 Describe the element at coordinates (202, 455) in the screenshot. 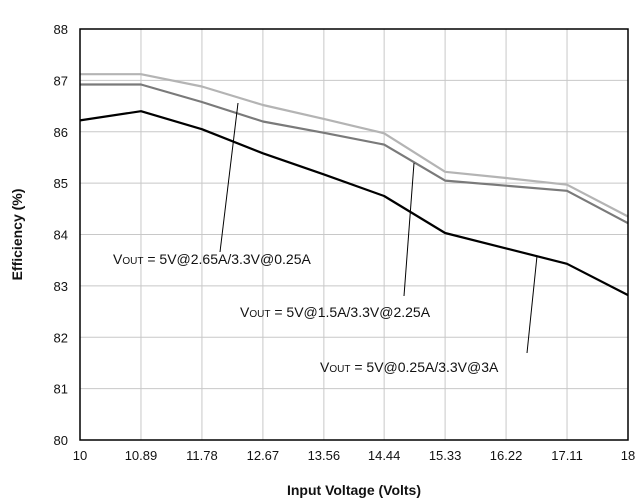

I see `x-tick-label: 11.78` at that location.